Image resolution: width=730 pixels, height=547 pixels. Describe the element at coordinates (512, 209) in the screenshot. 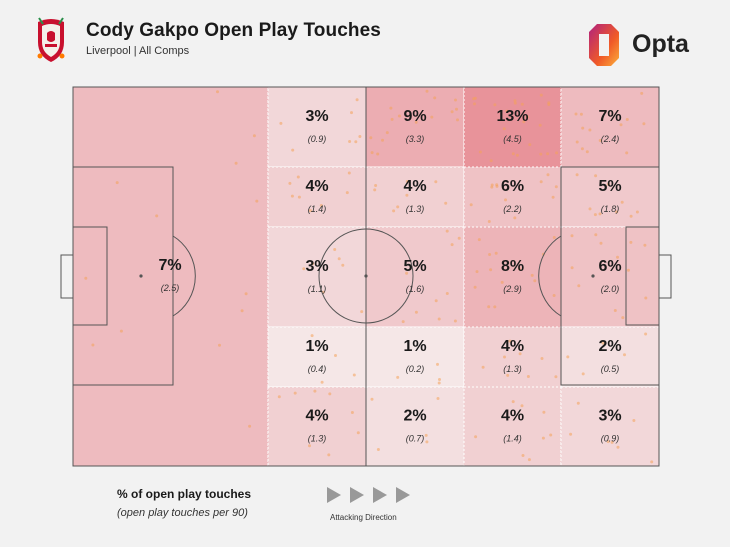

I see `zone-per90-label: (2.2)` at that location.